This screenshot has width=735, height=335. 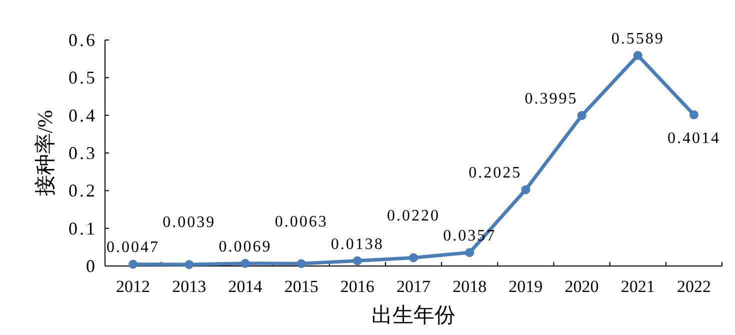 What do you see at coordinates (82, 228) in the screenshot?
I see `y-tick-label: 0.1` at bounding box center [82, 228].